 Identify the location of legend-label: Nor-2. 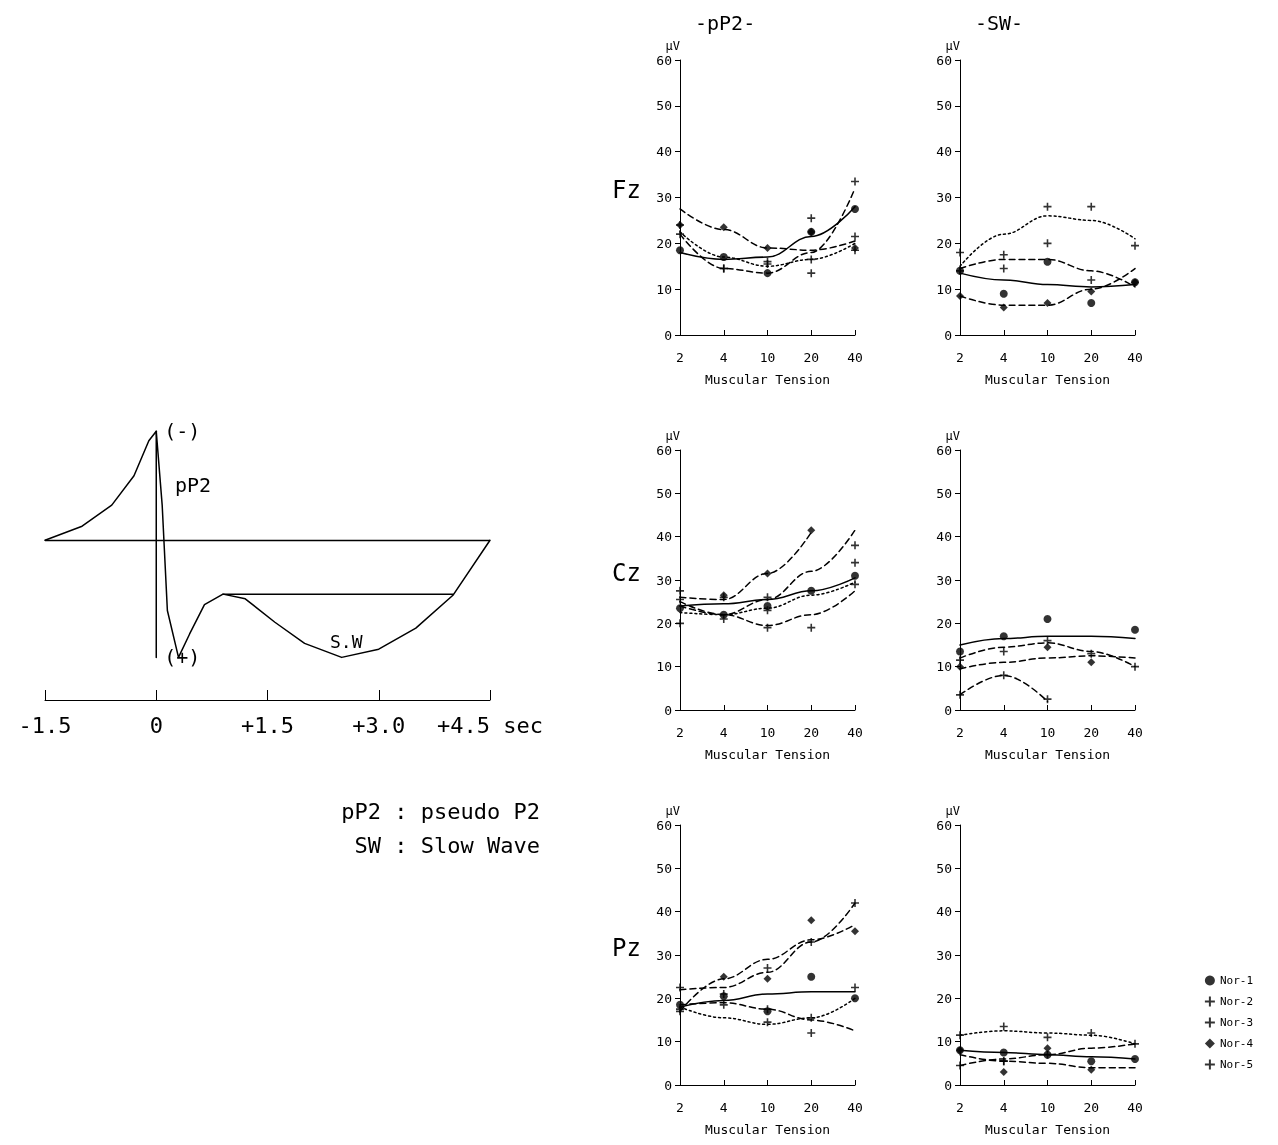
(1236, 1001).